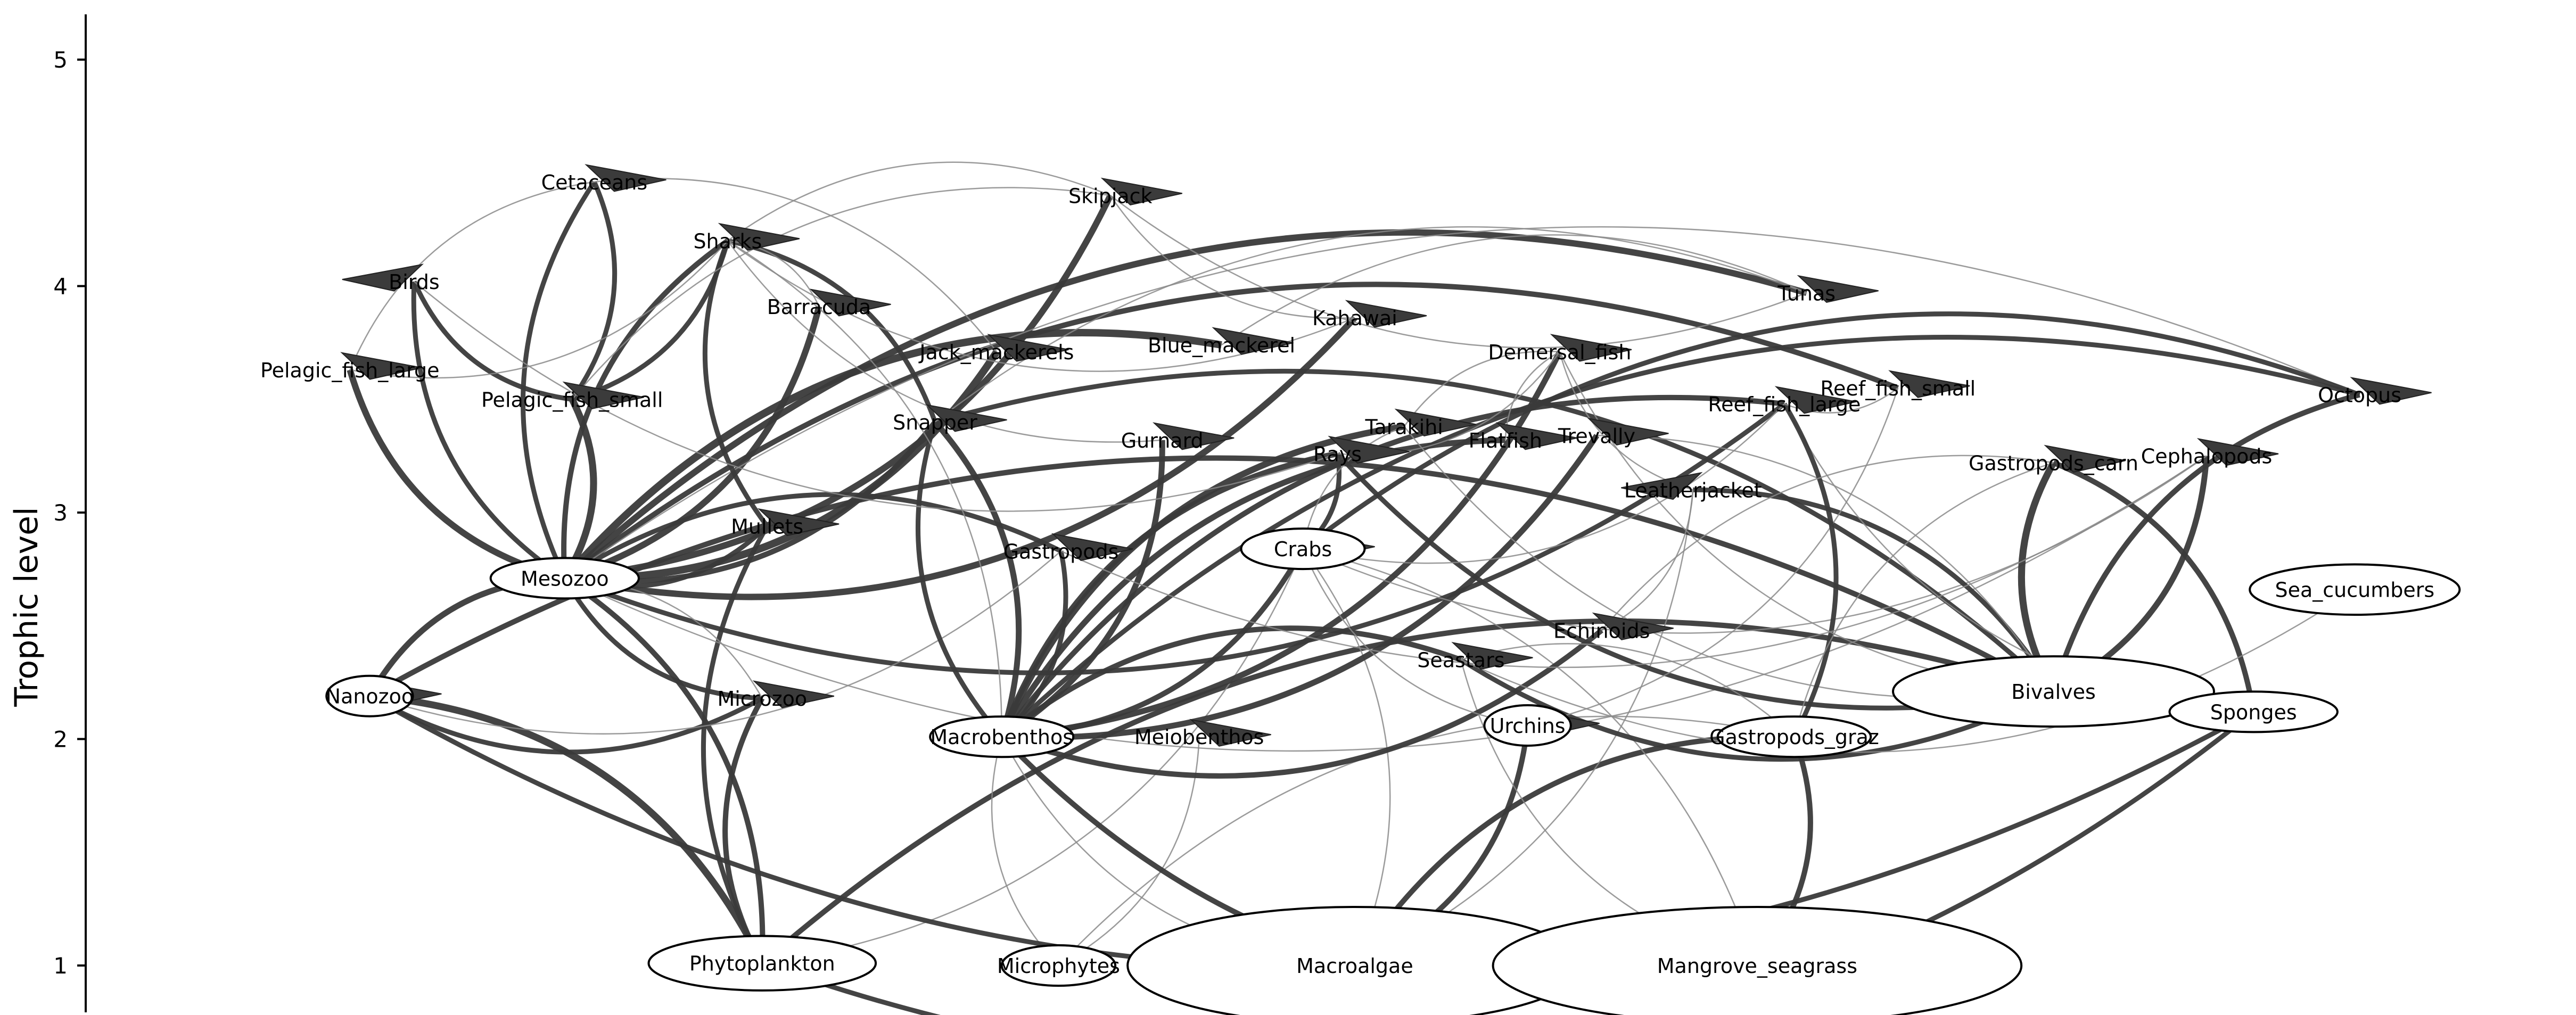 The height and width of the screenshot is (1015, 2576). Describe the element at coordinates (69, 513) in the screenshot. I see `y-axis-ticks: 1 2 3 4 5` at that location.